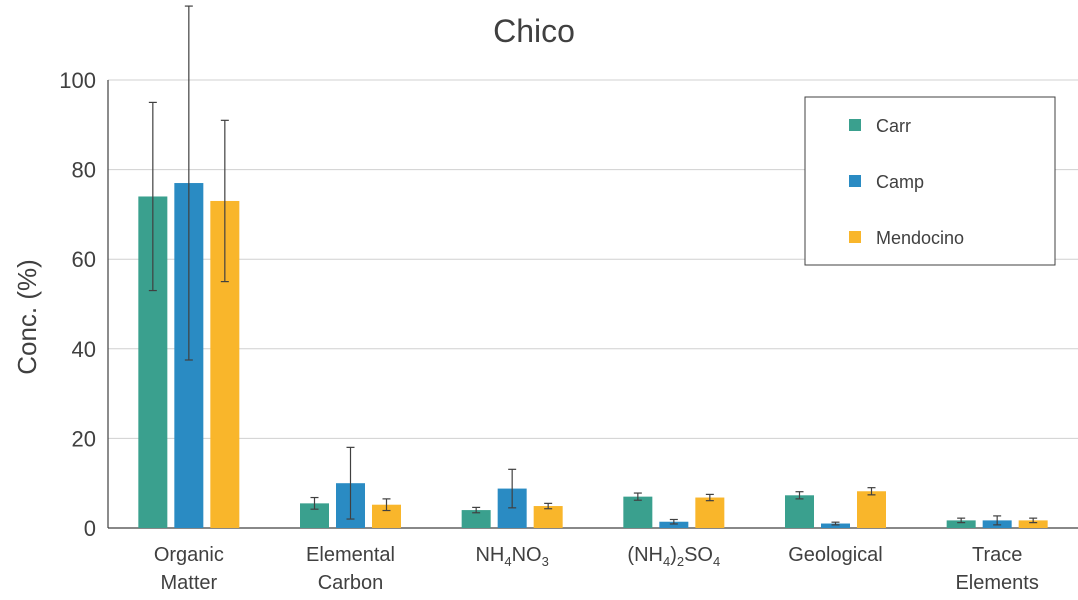 Image resolution: width=1078 pixels, height=600 pixels. Describe the element at coordinates (188, 583) in the screenshot. I see `x-category-label: Matter` at that location.